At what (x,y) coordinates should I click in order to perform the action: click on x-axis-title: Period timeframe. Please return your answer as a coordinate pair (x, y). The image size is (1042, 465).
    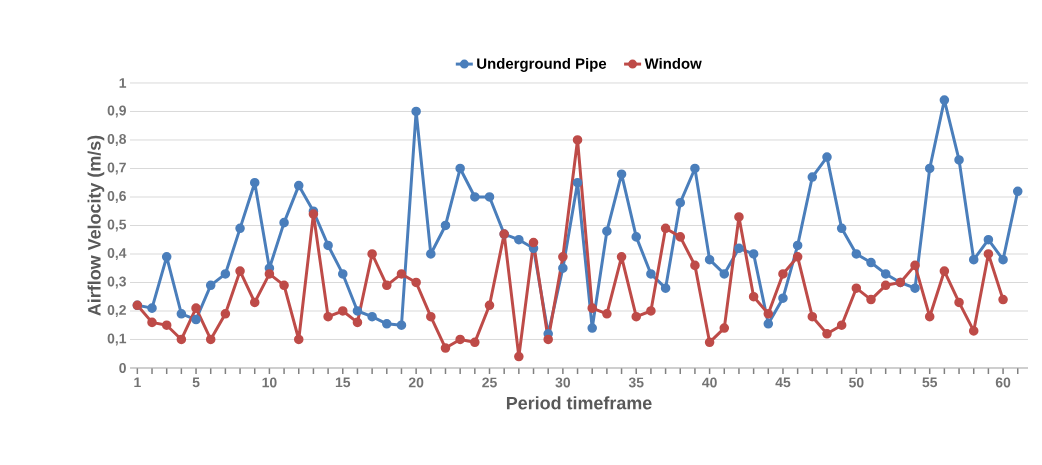
    Looking at the image, I should click on (579, 403).